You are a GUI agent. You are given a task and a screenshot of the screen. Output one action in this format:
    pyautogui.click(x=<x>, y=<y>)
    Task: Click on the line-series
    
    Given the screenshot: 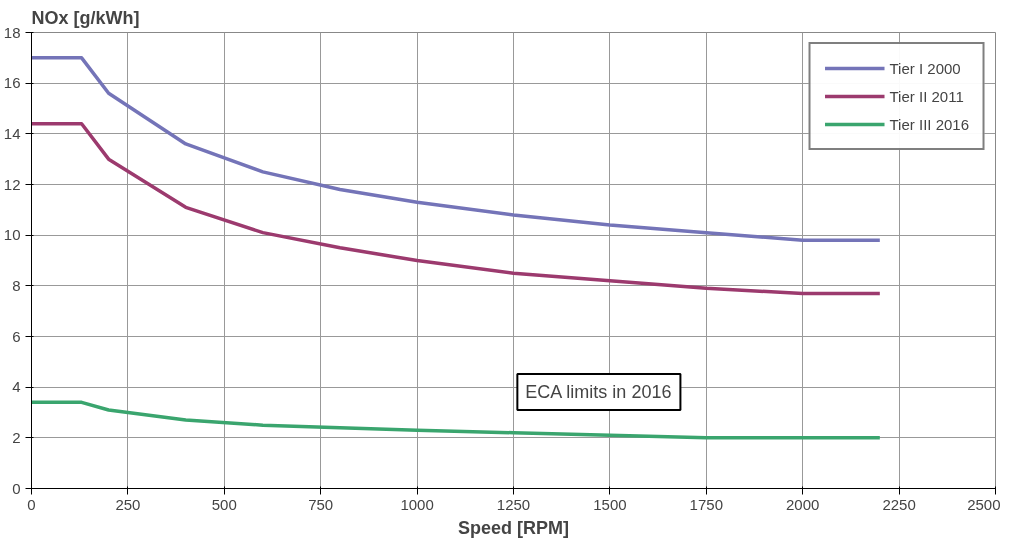 What is the action you would take?
    pyautogui.click(x=456, y=420)
    